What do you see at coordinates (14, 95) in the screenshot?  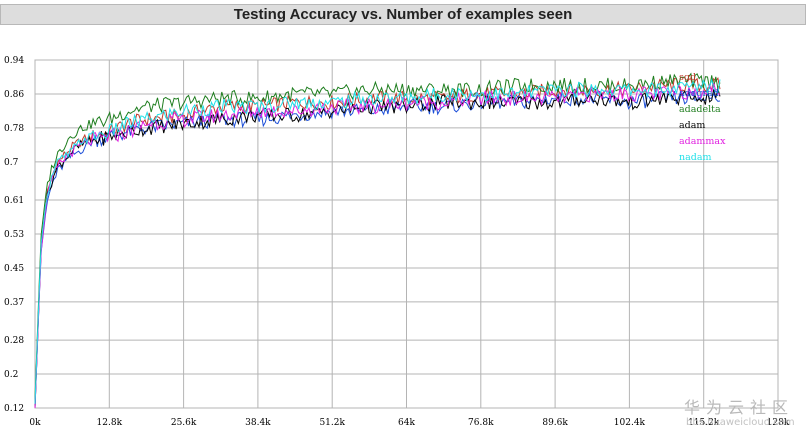 I see `y-tick-label: 0.86` at bounding box center [14, 95].